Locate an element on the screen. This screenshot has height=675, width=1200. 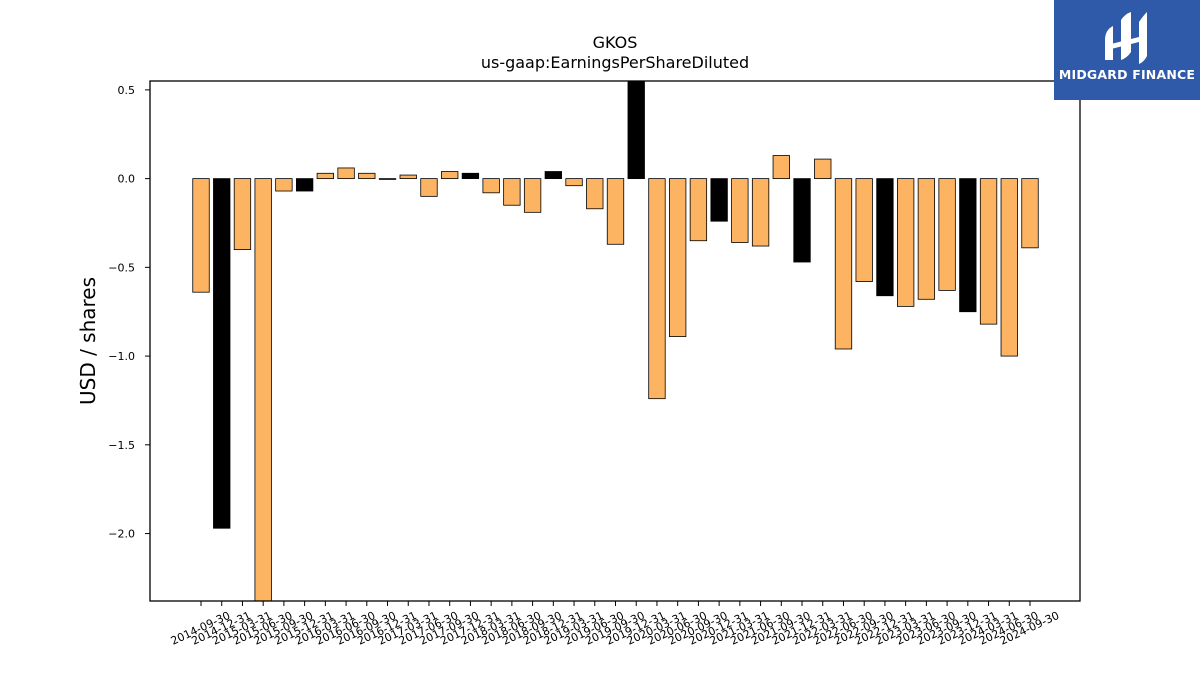
y-tick-label: −1.0 is located at coordinates (121, 356).